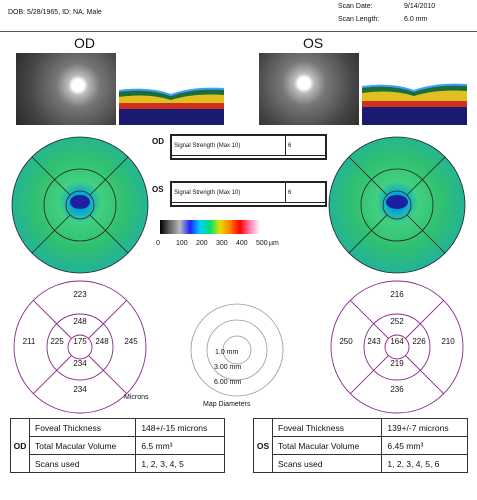  I want to click on od-foveal-value: 148+/-15 microns, so click(180, 427).